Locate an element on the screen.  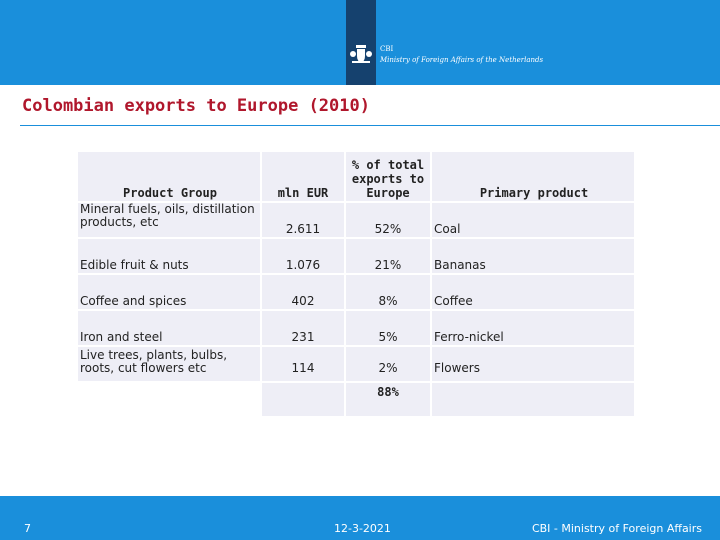
cell-mln-eur: 2.611 is located at coordinates (303, 220).